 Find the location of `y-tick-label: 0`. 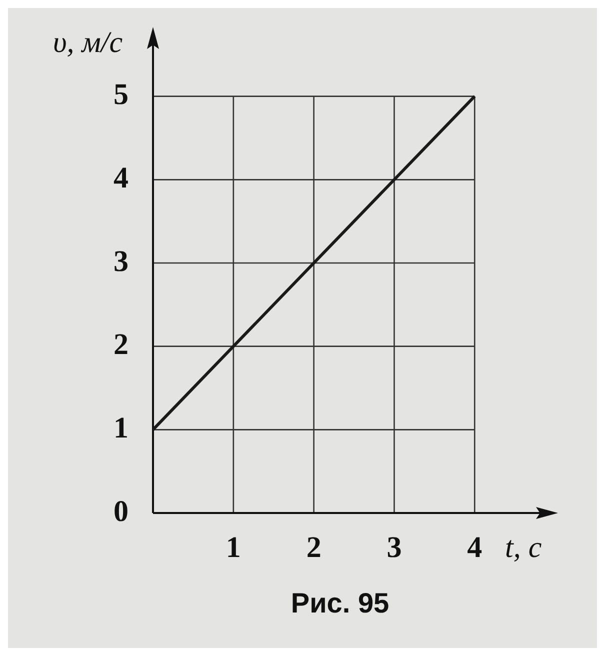

y-tick-label: 0 is located at coordinates (121, 511).